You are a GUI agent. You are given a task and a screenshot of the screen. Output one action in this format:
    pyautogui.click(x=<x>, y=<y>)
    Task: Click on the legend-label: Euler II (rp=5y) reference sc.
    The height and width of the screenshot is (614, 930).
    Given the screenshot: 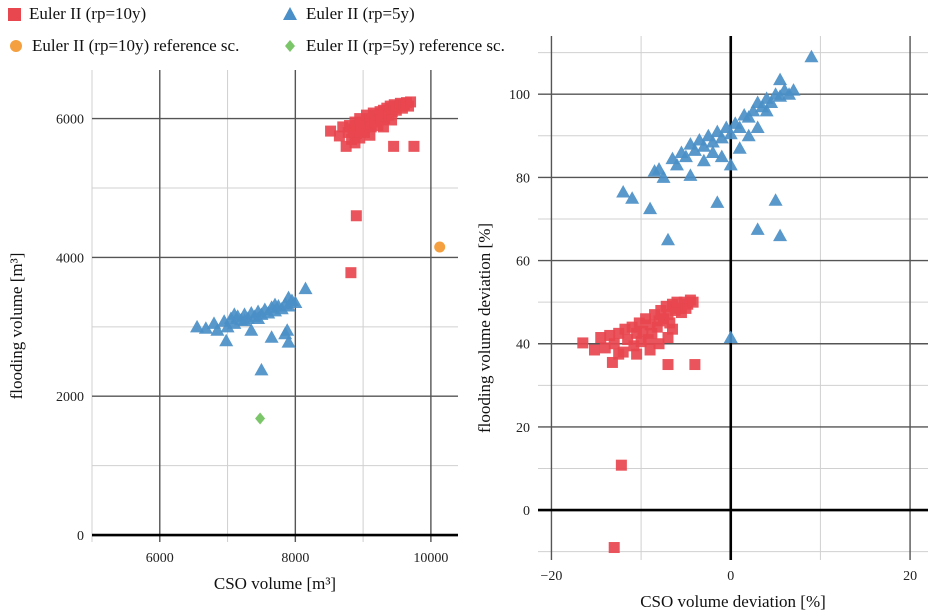 What is the action you would take?
    pyautogui.click(x=405, y=45)
    